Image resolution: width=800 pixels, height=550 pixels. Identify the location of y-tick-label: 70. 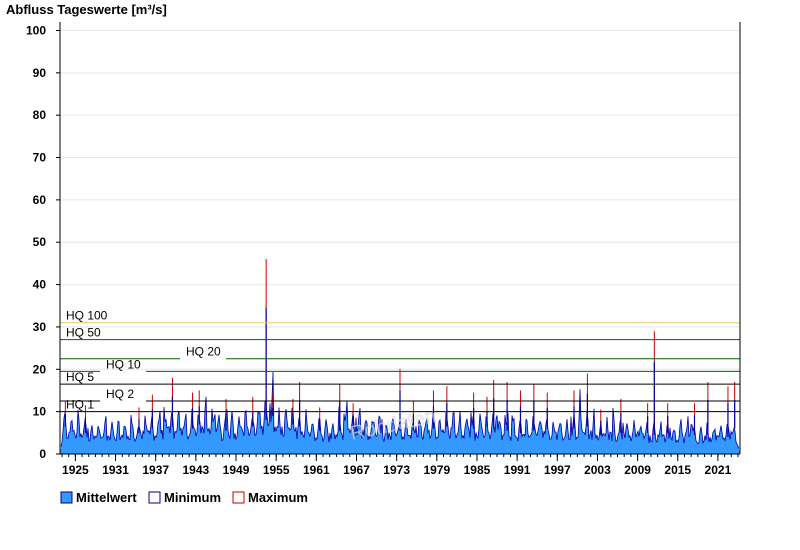
(40, 158).